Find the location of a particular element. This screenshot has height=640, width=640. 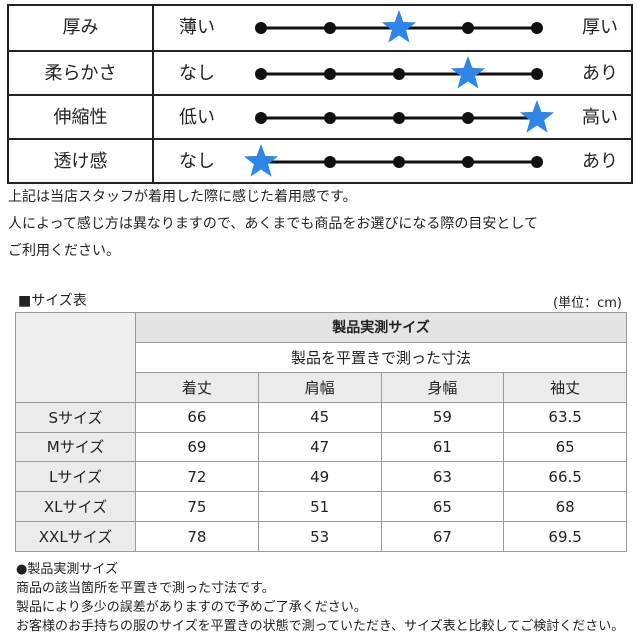

feel-row-thickness: 厚み 薄い 厚い is located at coordinates (320, 28).